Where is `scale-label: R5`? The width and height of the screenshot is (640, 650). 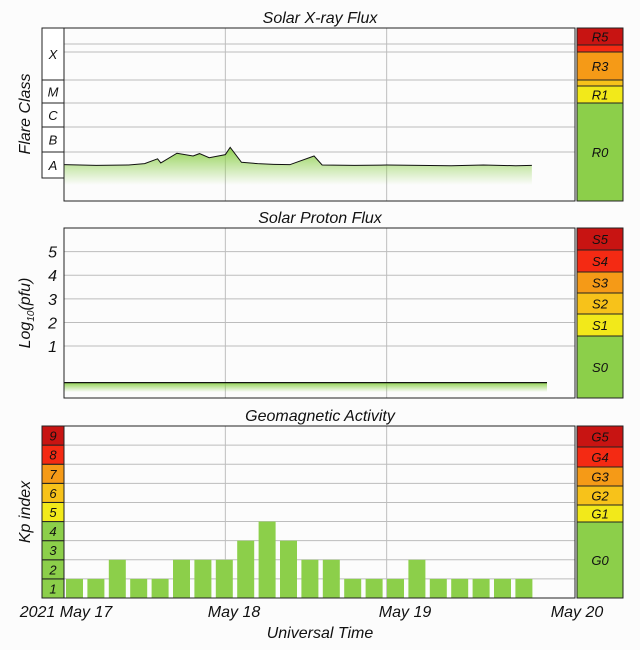 scale-label: R5 is located at coordinates (600, 37).